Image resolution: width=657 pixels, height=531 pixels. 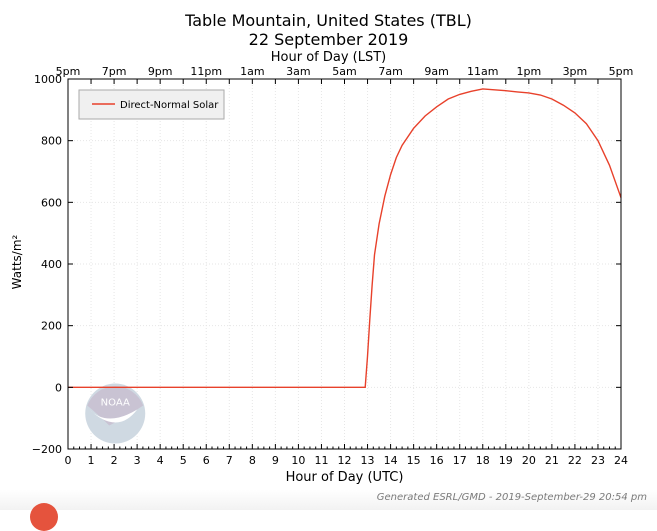 I want to click on x2-tick-label: 5am, so click(x=344, y=71).